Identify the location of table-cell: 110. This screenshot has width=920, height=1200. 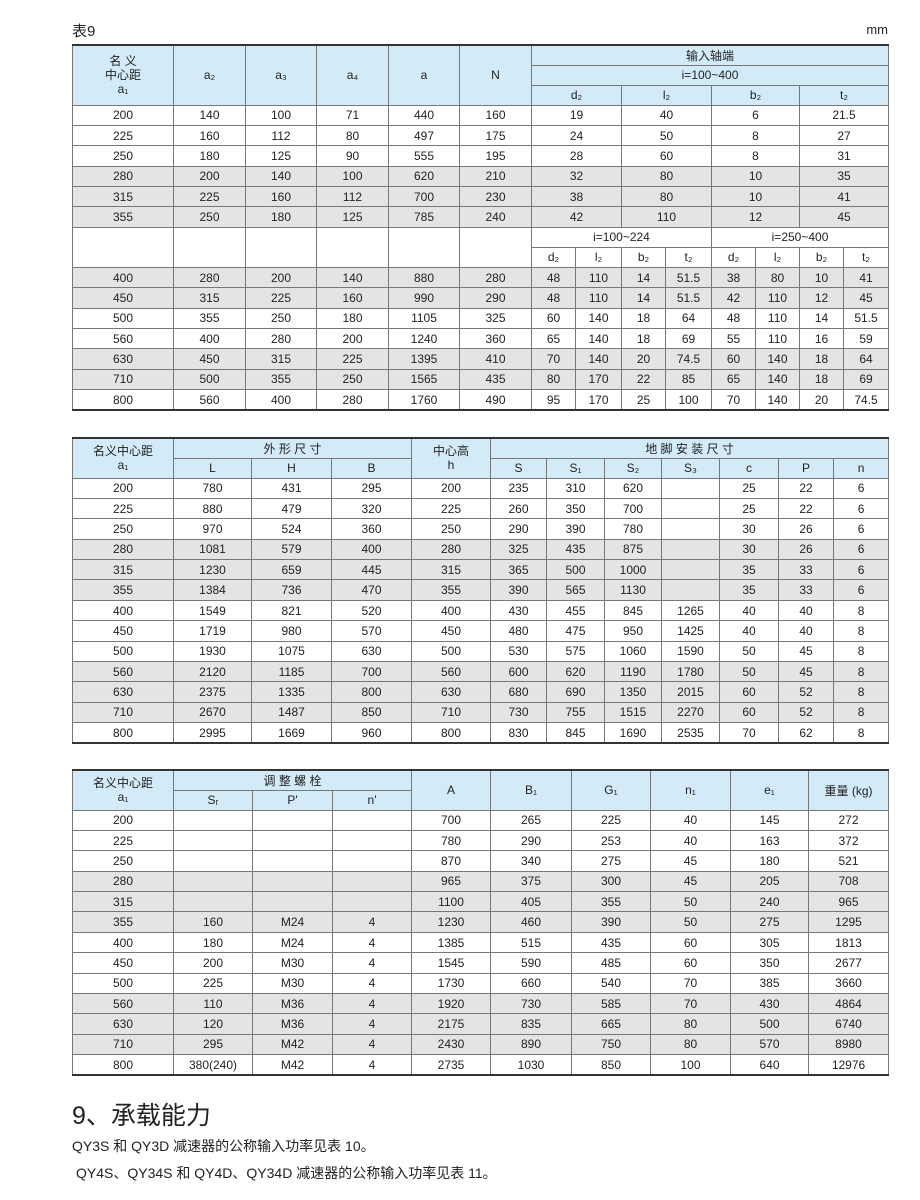
(598, 277).